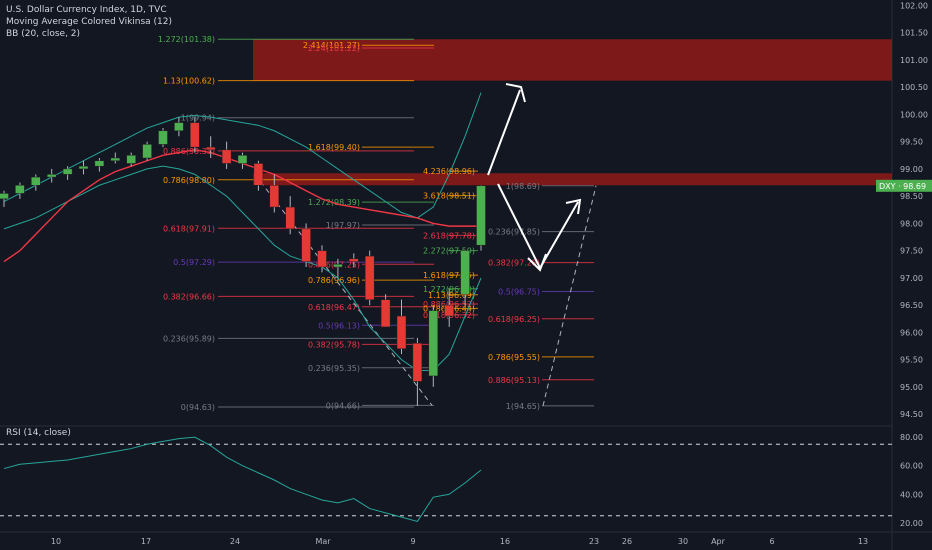 The width and height of the screenshot is (932, 550). What do you see at coordinates (514, 232) in the screenshot?
I see `fib-proj-label: 0.236(97.85)` at bounding box center [514, 232].